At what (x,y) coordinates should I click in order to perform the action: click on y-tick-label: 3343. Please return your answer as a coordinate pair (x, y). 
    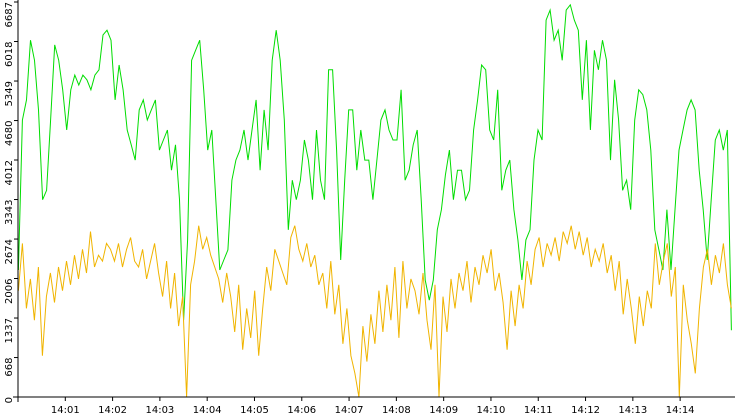
    Looking at the image, I should click on (9, 212).